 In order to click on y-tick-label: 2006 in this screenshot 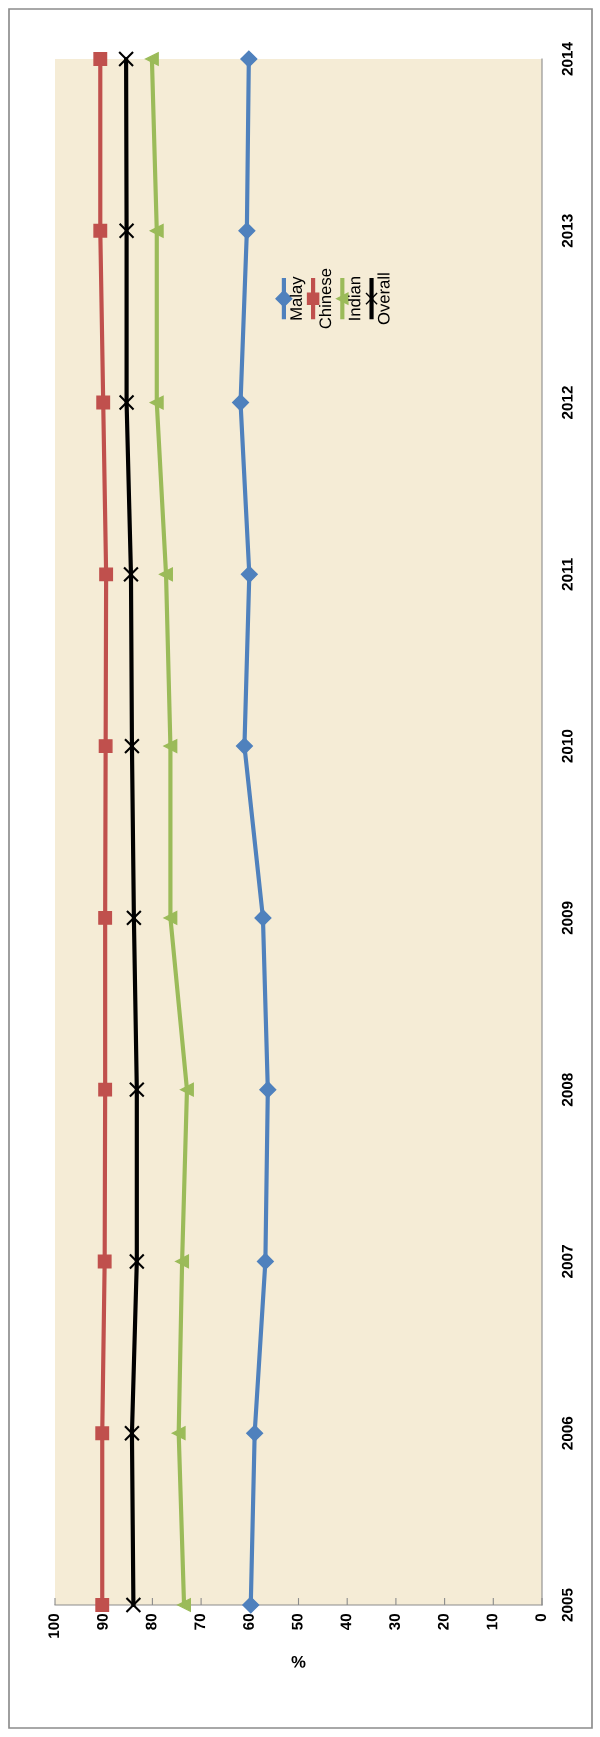, I will do `click(567, 1433)`.